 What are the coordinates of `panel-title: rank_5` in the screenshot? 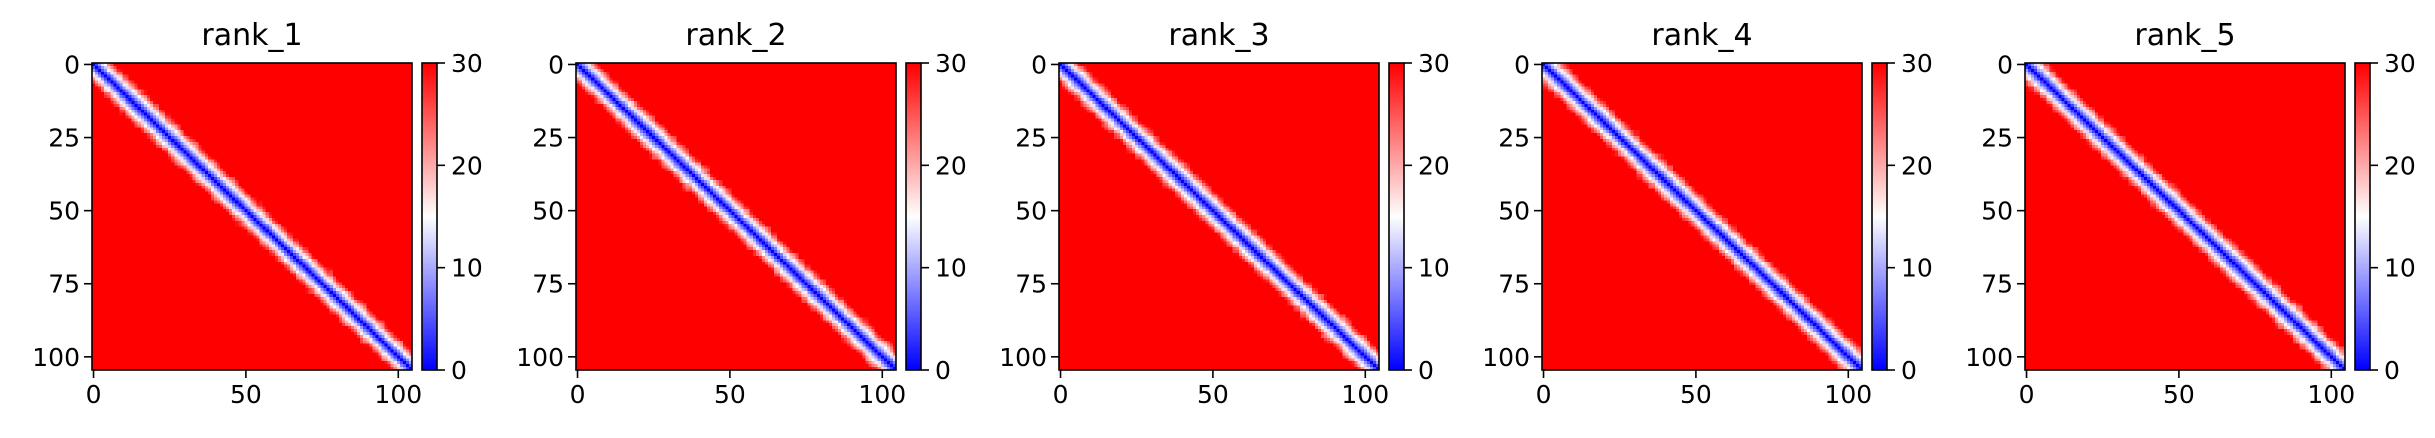 It's located at (2184, 35).